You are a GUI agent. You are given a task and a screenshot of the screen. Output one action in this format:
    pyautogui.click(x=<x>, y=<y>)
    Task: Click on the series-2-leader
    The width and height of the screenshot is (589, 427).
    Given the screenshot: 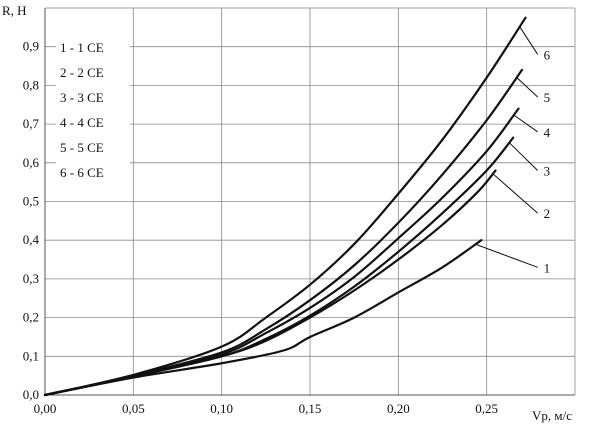 What is the action you would take?
    pyautogui.click(x=515, y=193)
    